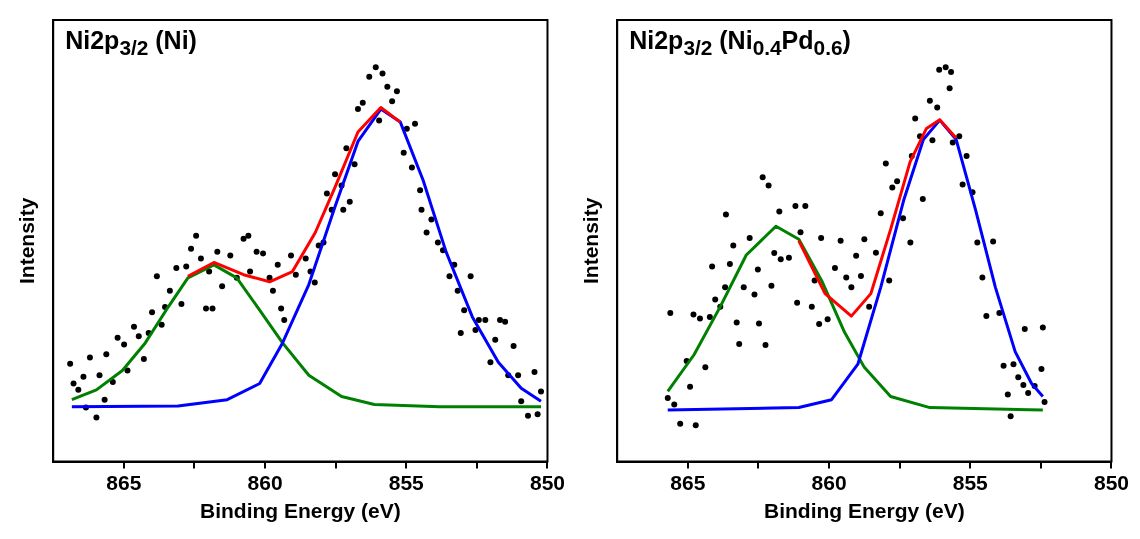 Image resolution: width=1140 pixels, height=539 pixels. I want to click on chart-title: Ni2p$_{3/2}$ (Ni$_{0.4}$Pd$_{0.6}$), so click(740, 43).